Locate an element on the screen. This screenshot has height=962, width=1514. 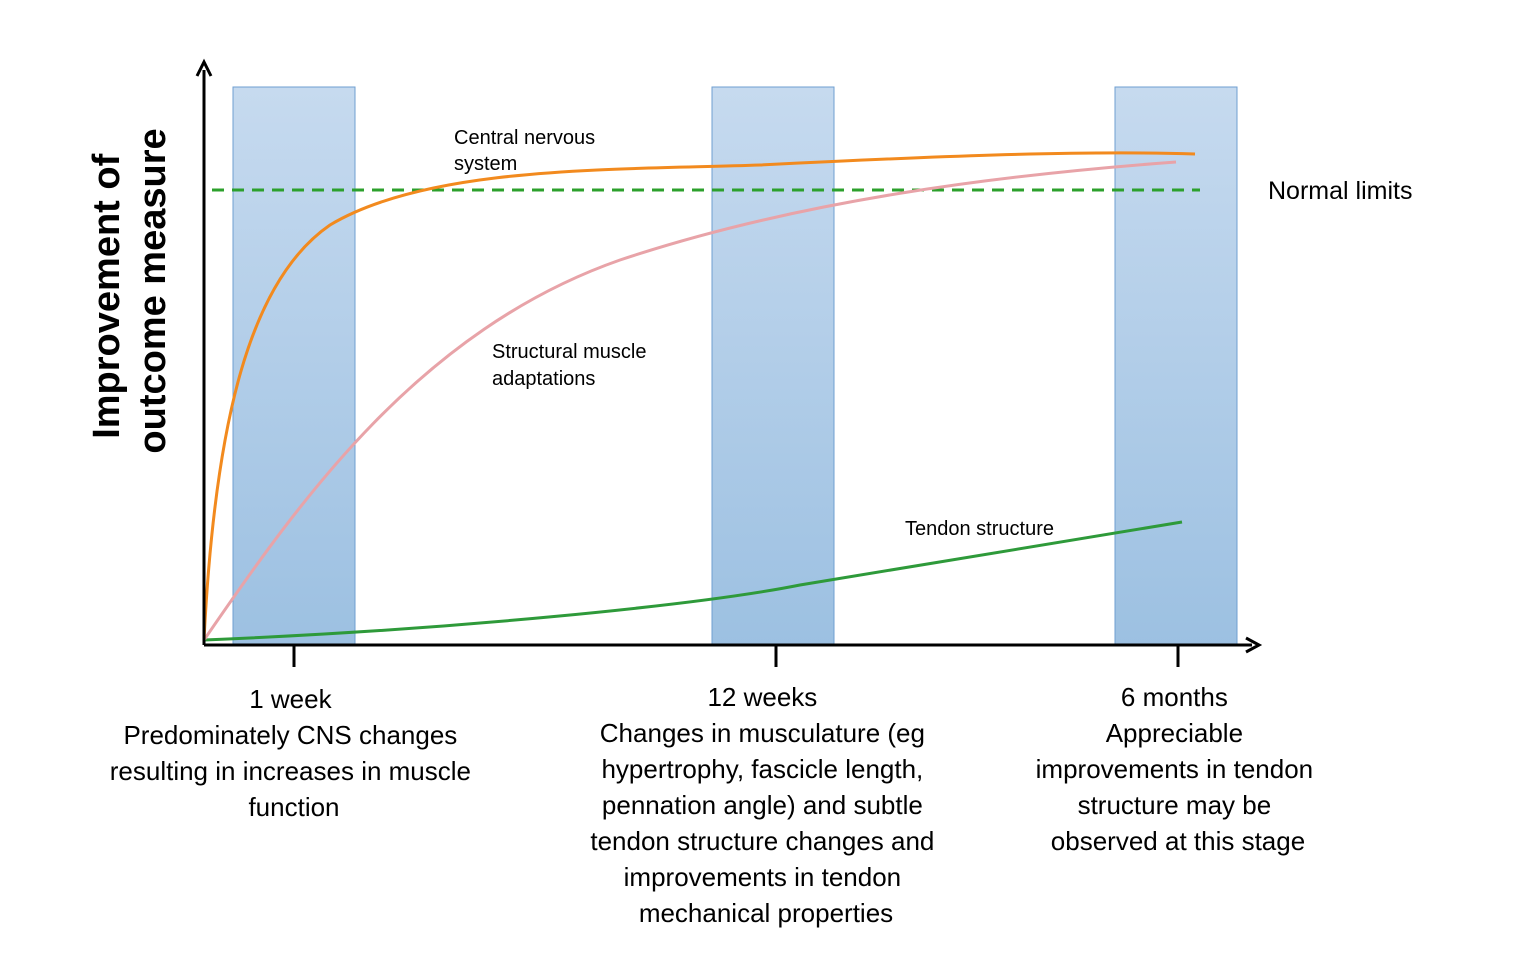
cns-label-line-2: system is located at coordinates (485, 164).